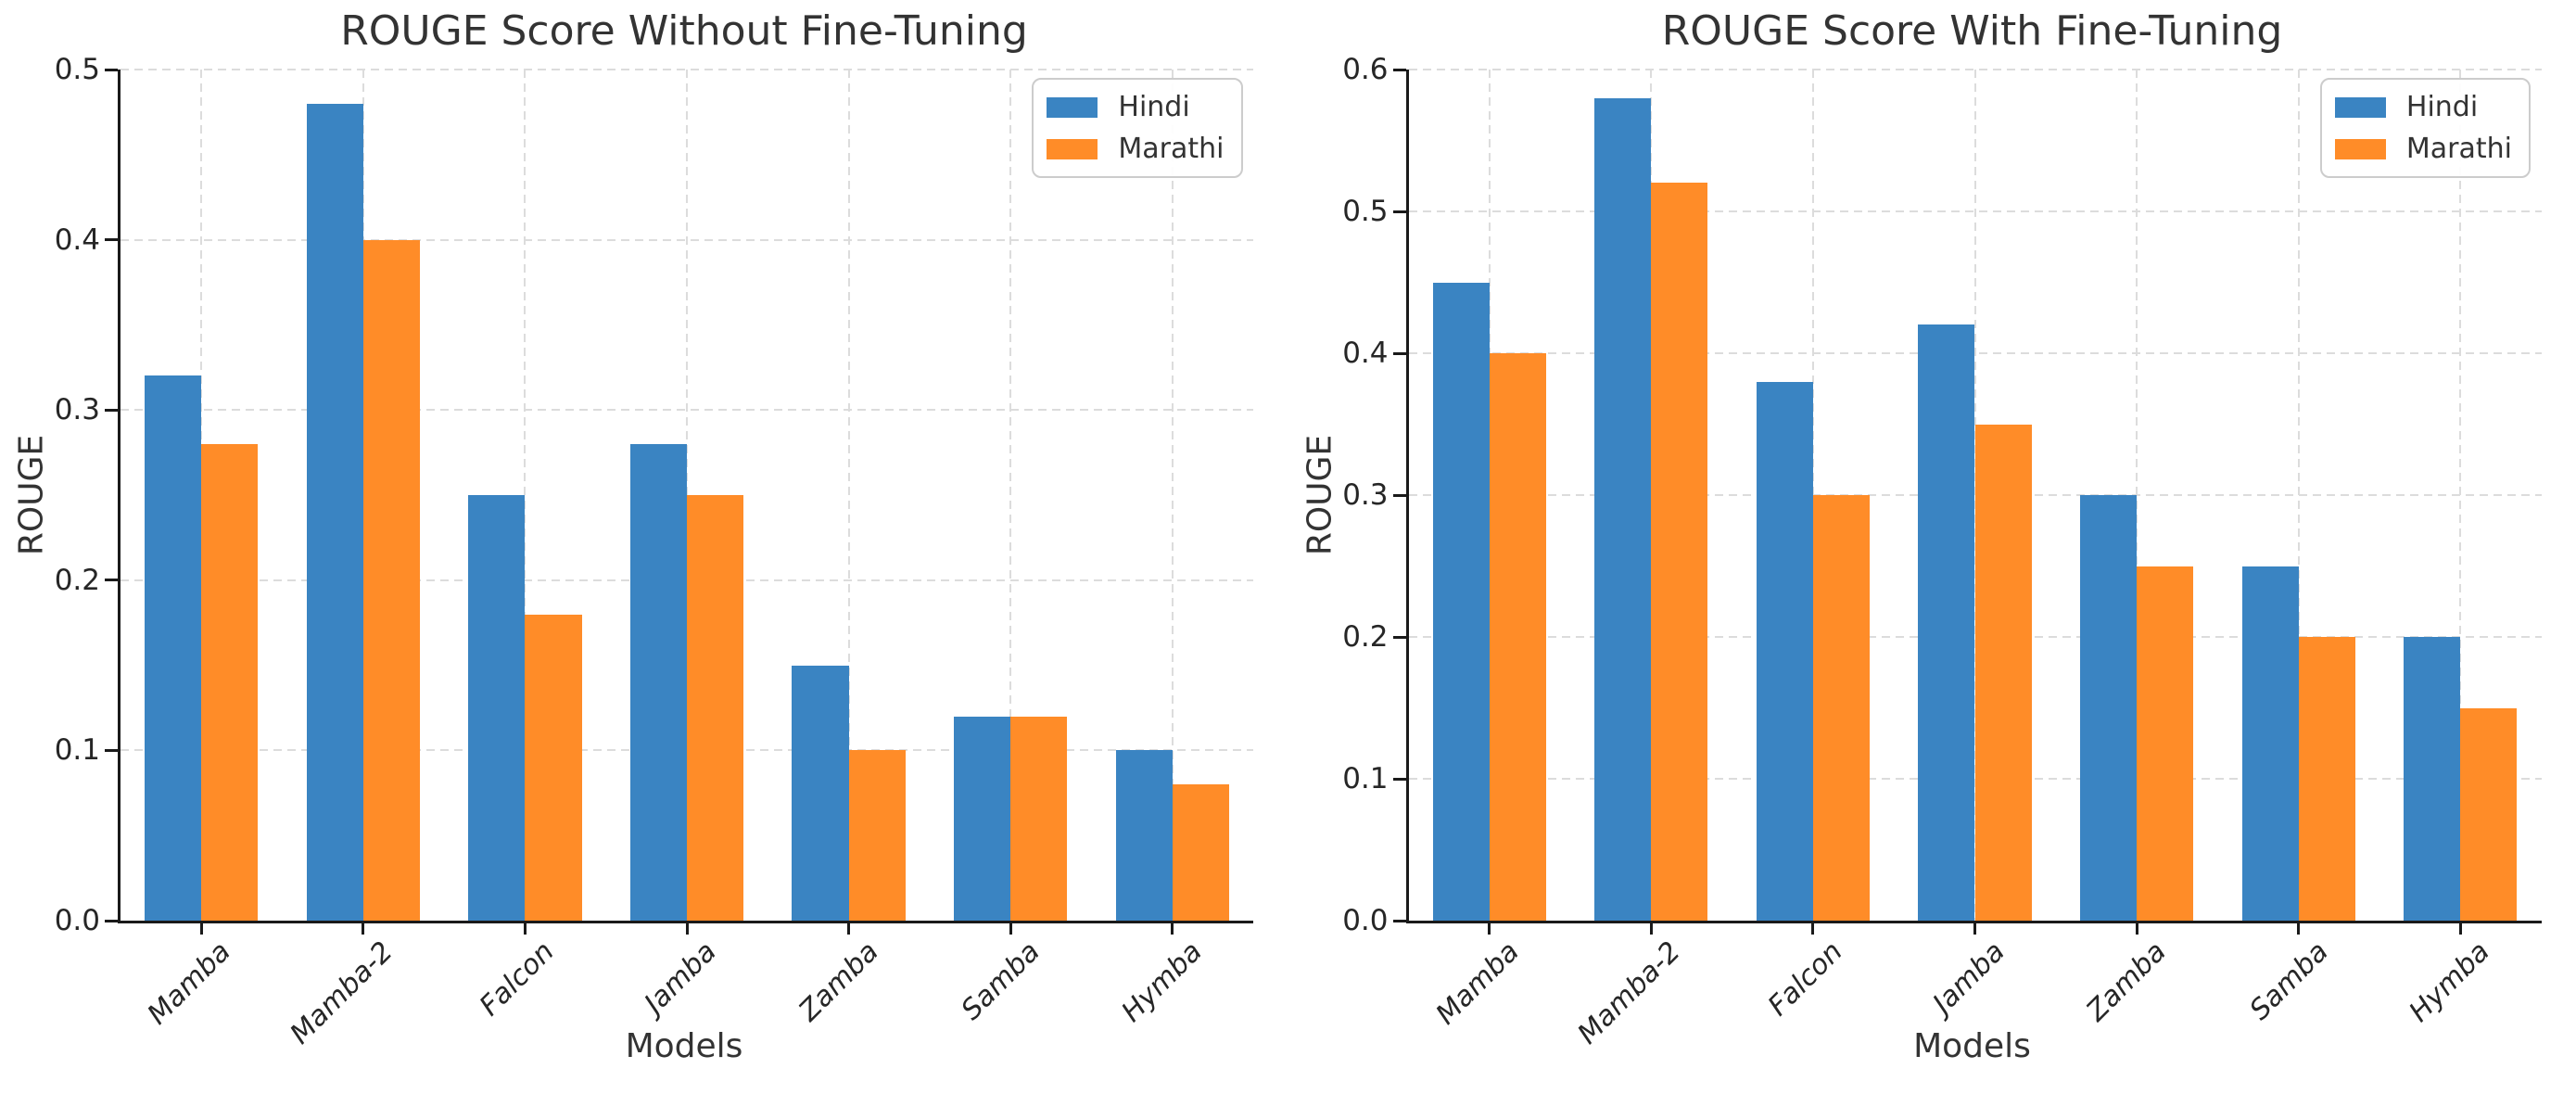 This screenshot has width=2576, height=1094. What do you see at coordinates (1968, 978) in the screenshot?
I see `x-tick-label: Jamba` at bounding box center [1968, 978].